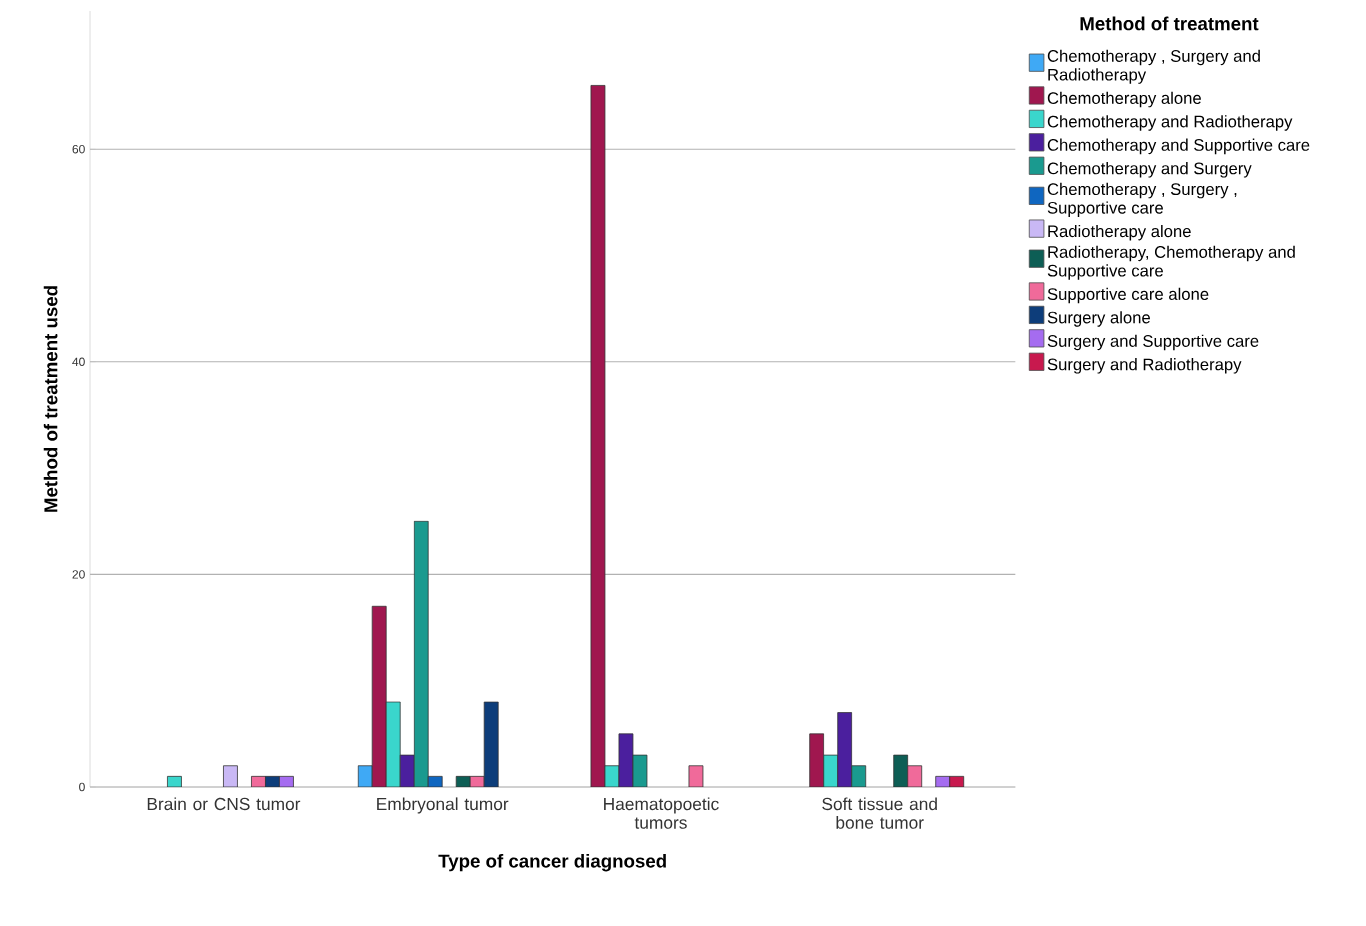  What do you see at coordinates (1153, 342) in the screenshot?
I see `legend-label: Surgery and Supportive care` at bounding box center [1153, 342].